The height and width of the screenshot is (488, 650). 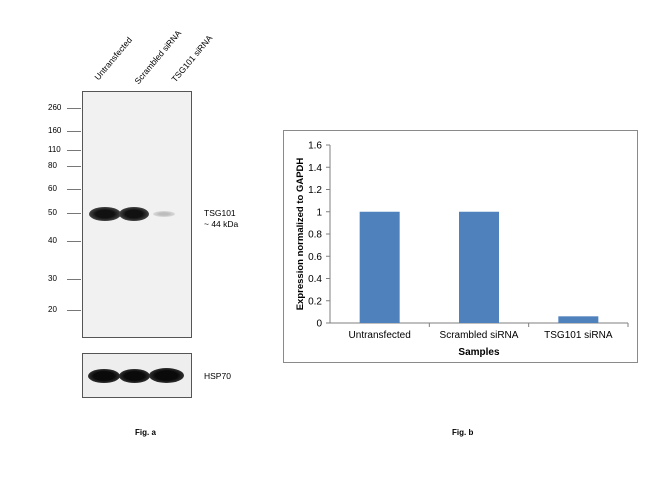 I want to click on control-band-tsg101-sirna, so click(x=166, y=375).